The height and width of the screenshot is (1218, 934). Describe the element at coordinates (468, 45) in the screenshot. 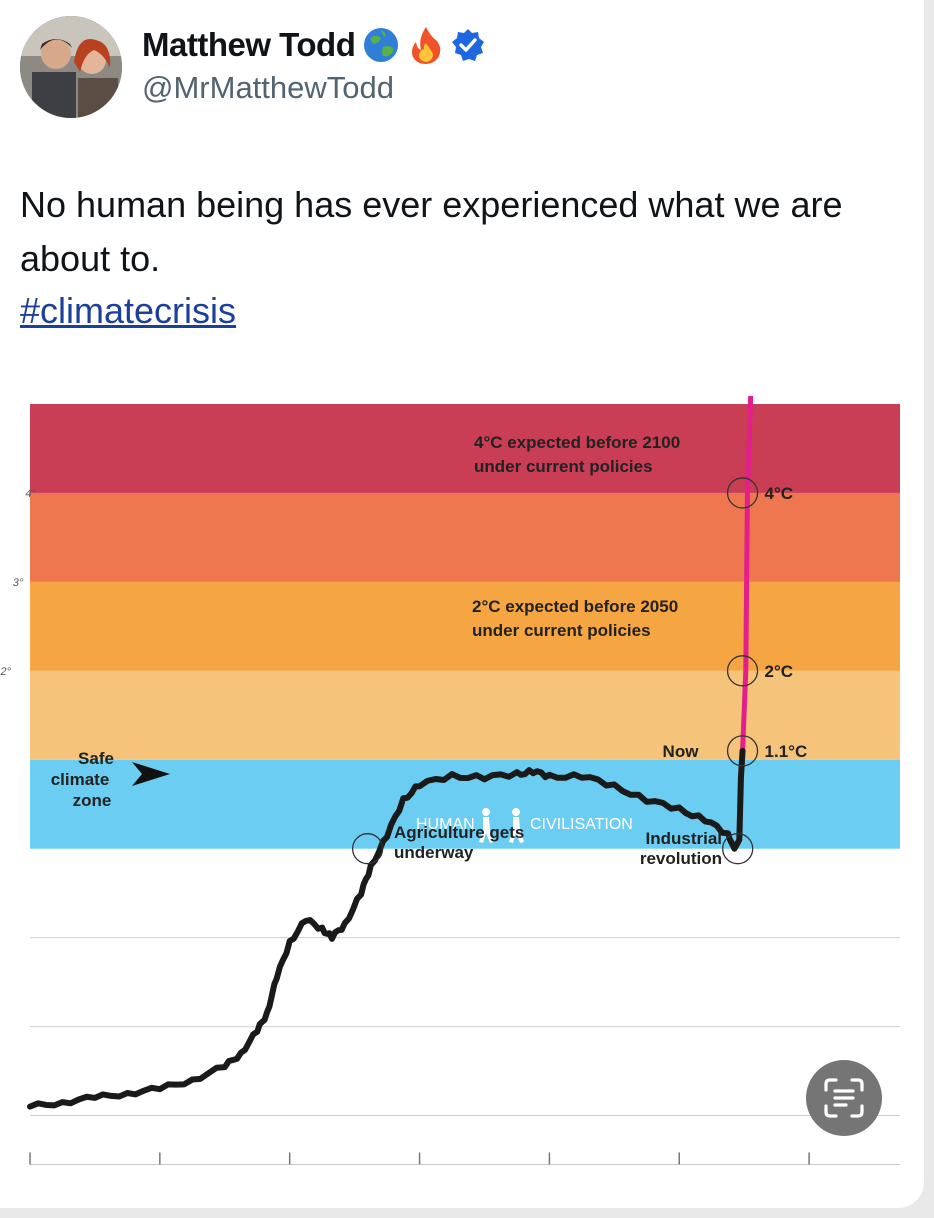

I see `verified-badge-icon` at that location.